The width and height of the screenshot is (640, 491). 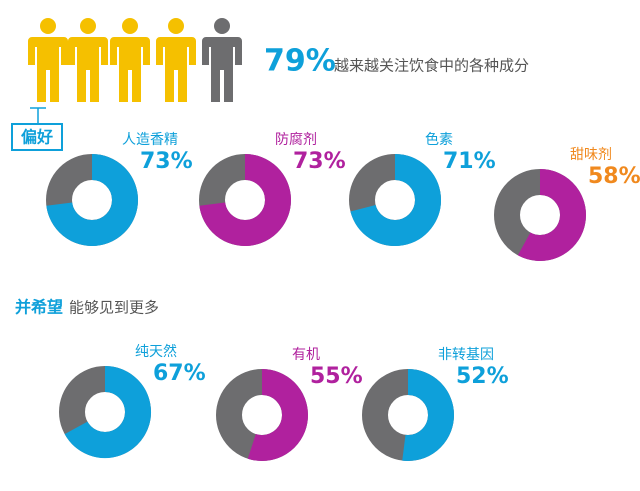 I want to click on item-name: 有机, so click(x=306, y=355).